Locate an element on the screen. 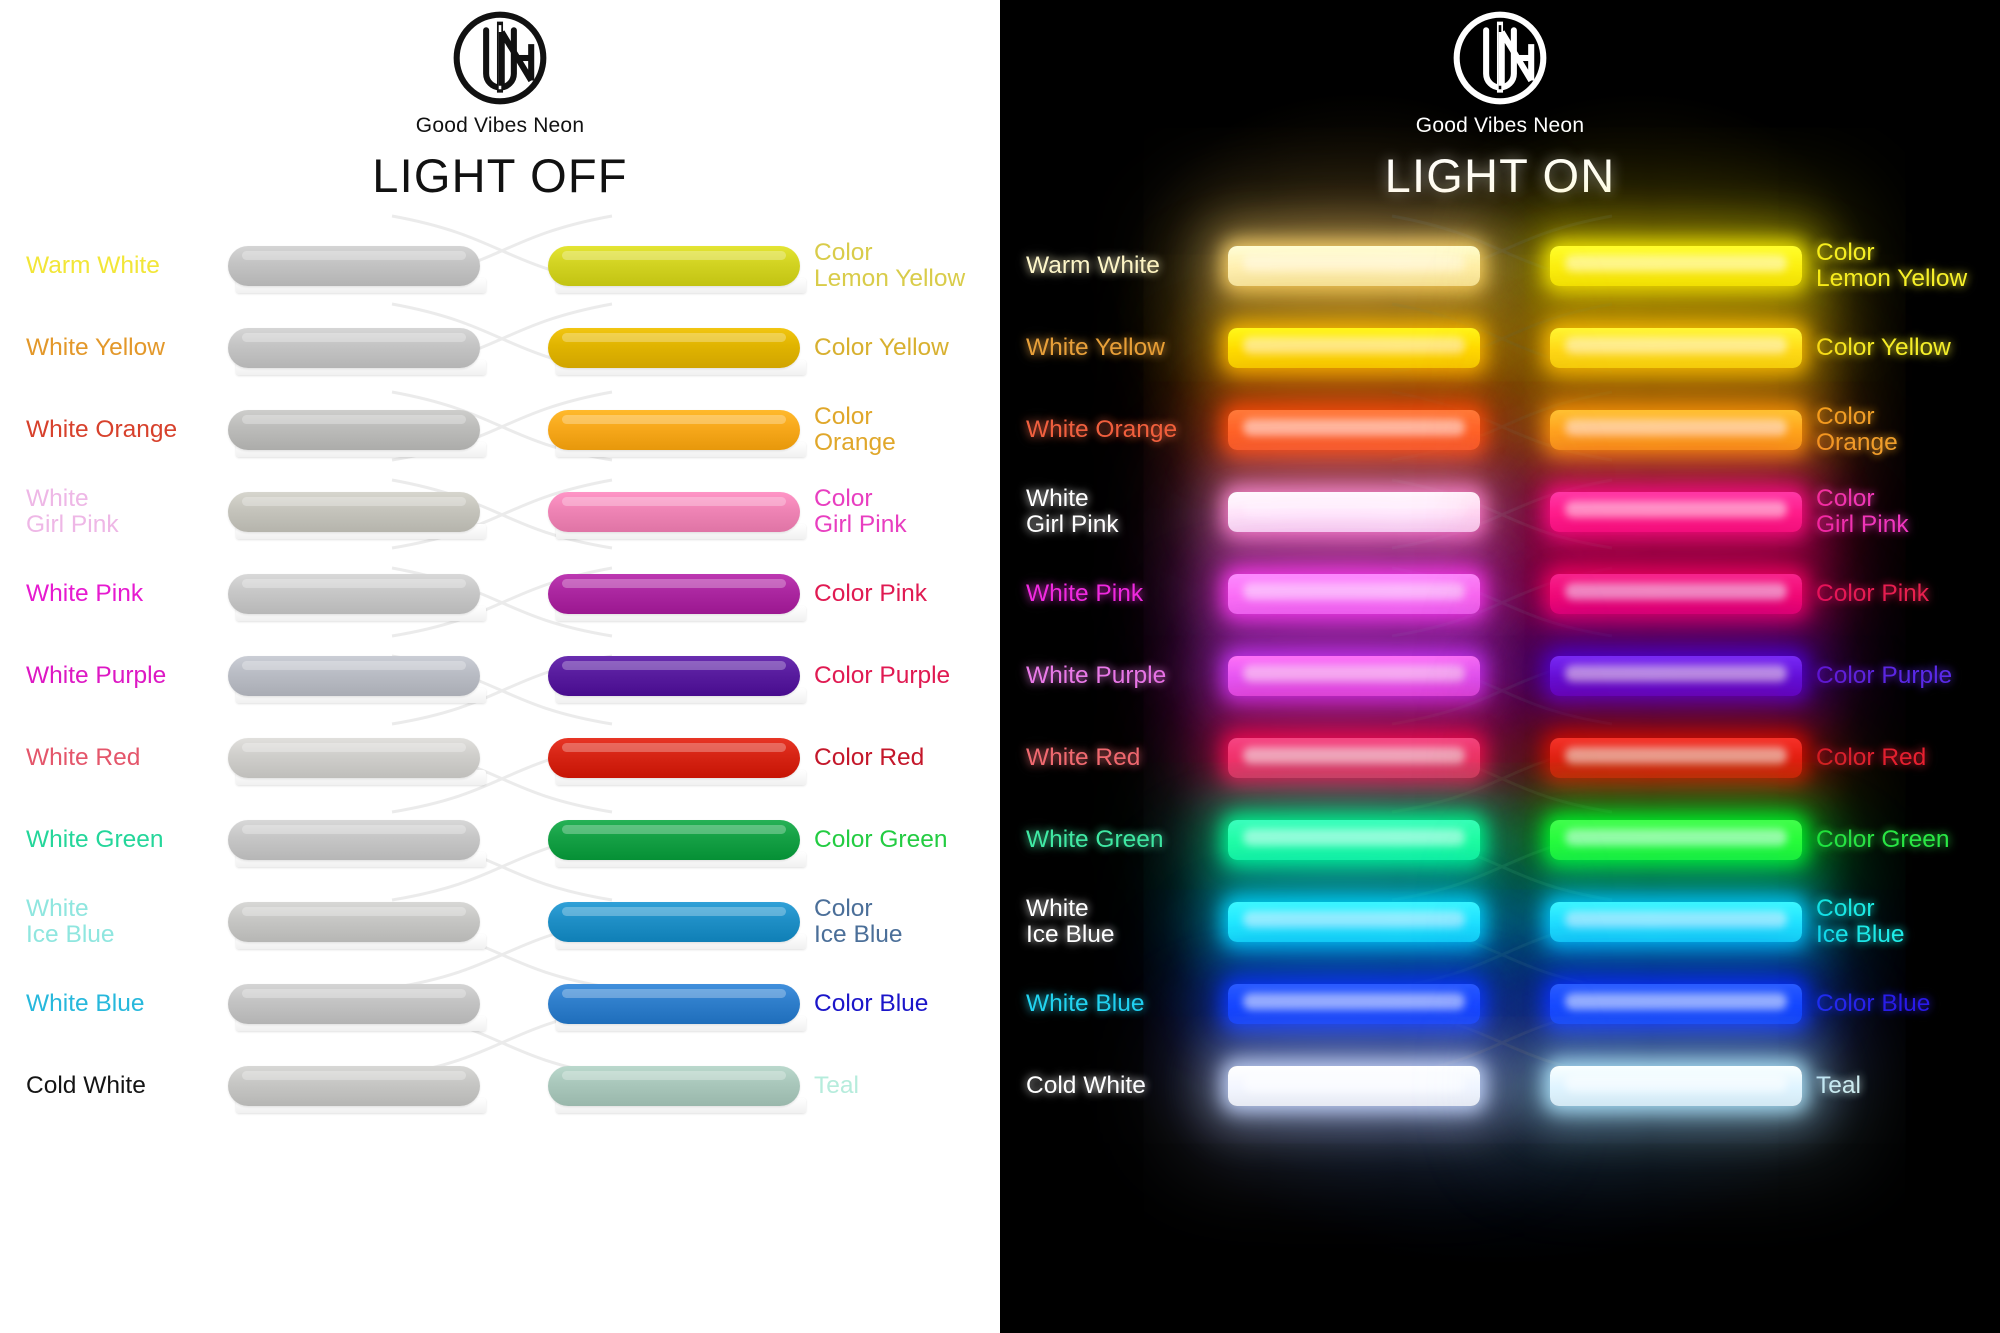 This screenshot has height=1333, width=2000. white-series-label: White Blue is located at coordinates (85, 1003).